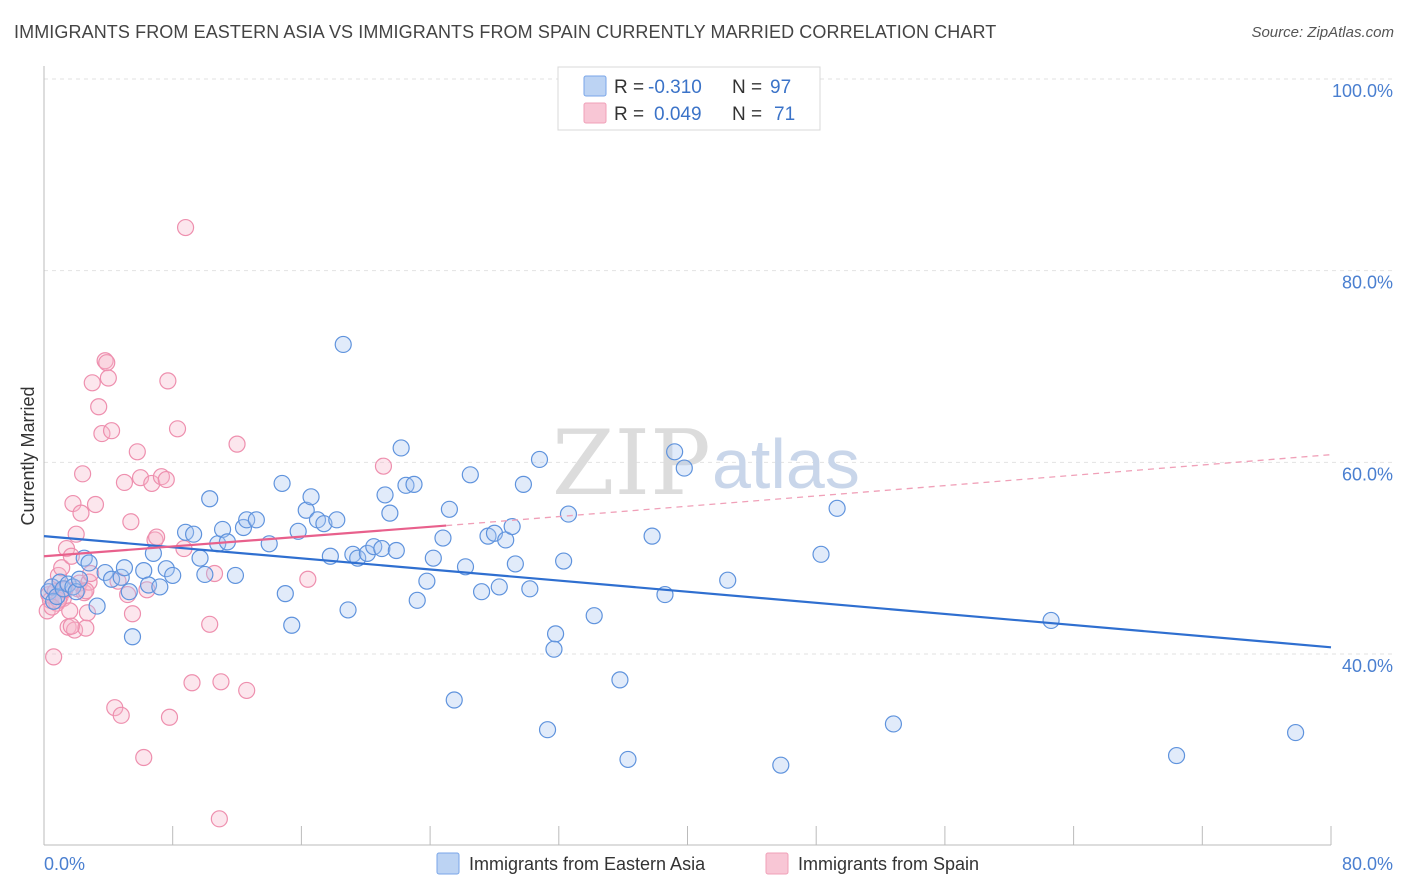 Image resolution: width=1406 pixels, height=892 pixels. I want to click on legend-r-label-1: R =, so click(629, 87).